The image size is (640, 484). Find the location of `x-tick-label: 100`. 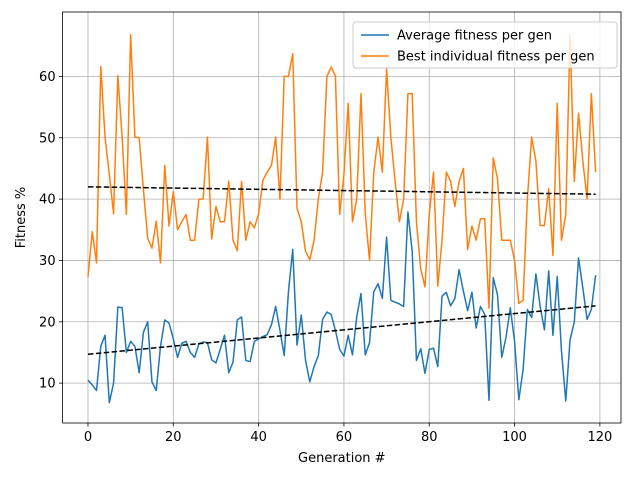

x-tick-label: 100 is located at coordinates (514, 437).